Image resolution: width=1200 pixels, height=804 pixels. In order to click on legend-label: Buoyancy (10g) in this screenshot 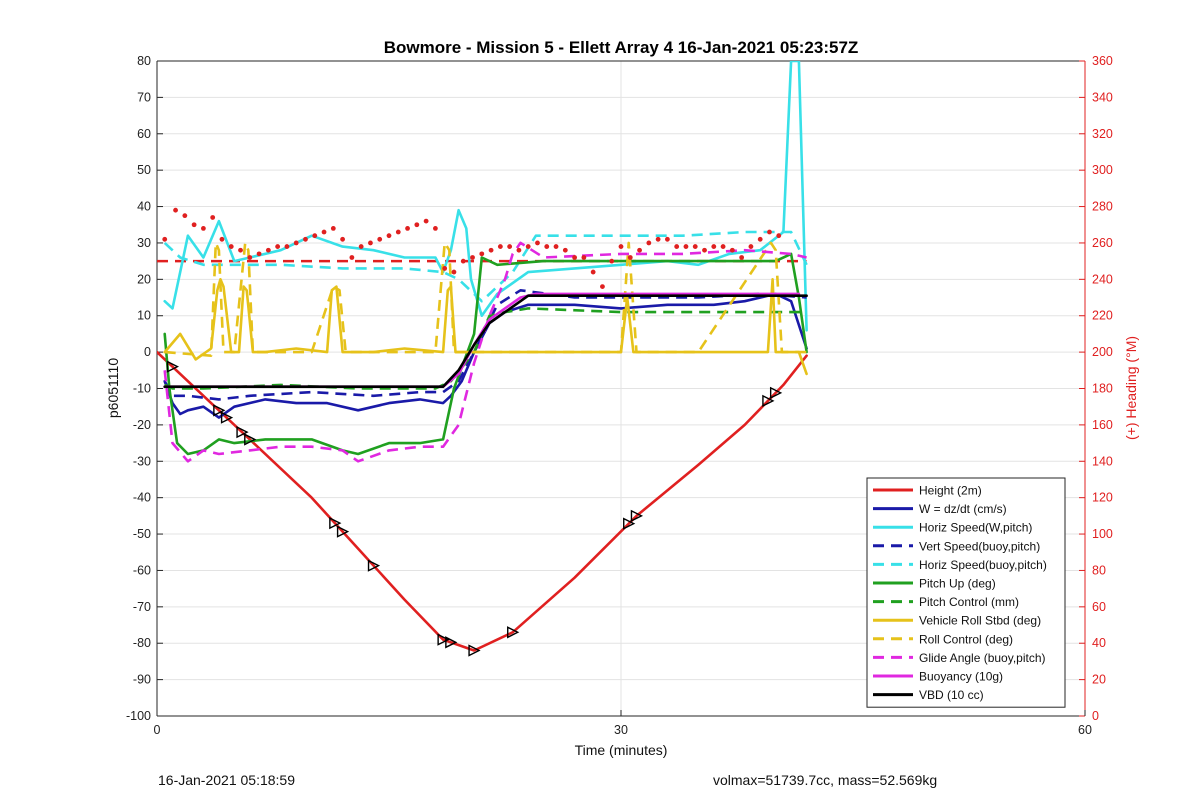, I will do `click(961, 677)`.